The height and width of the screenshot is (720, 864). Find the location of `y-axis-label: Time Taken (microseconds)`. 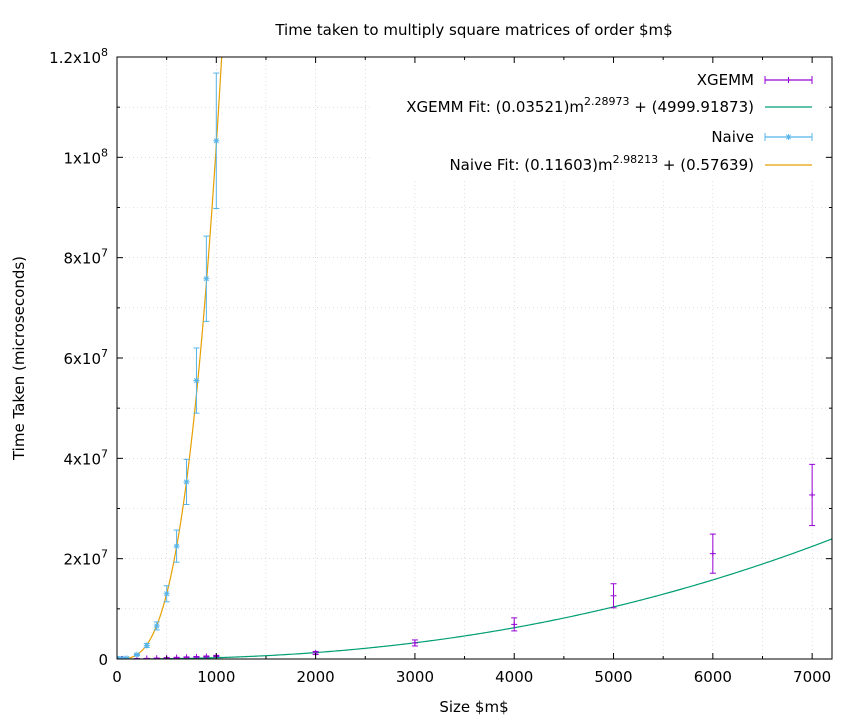

y-axis-label: Time Taken (microseconds) is located at coordinates (19, 358).